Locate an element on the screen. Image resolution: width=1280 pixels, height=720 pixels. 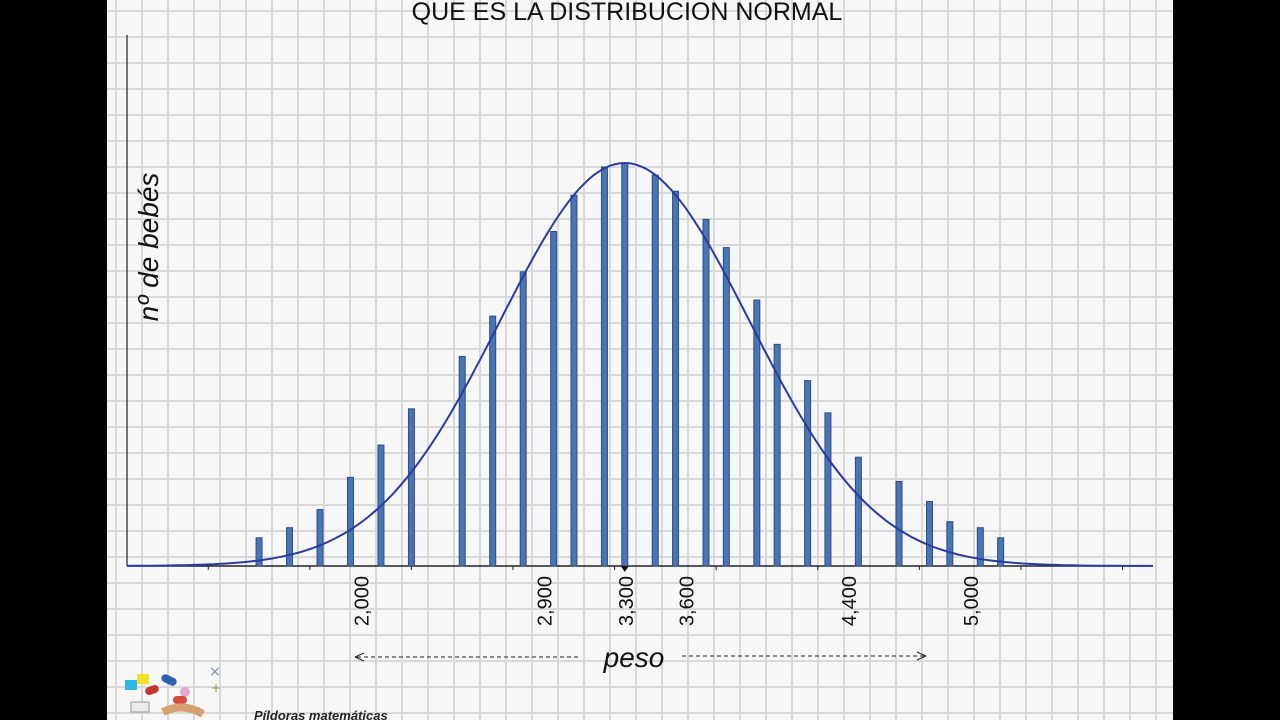
pills-logo: × + is located at coordinates (178, 691).